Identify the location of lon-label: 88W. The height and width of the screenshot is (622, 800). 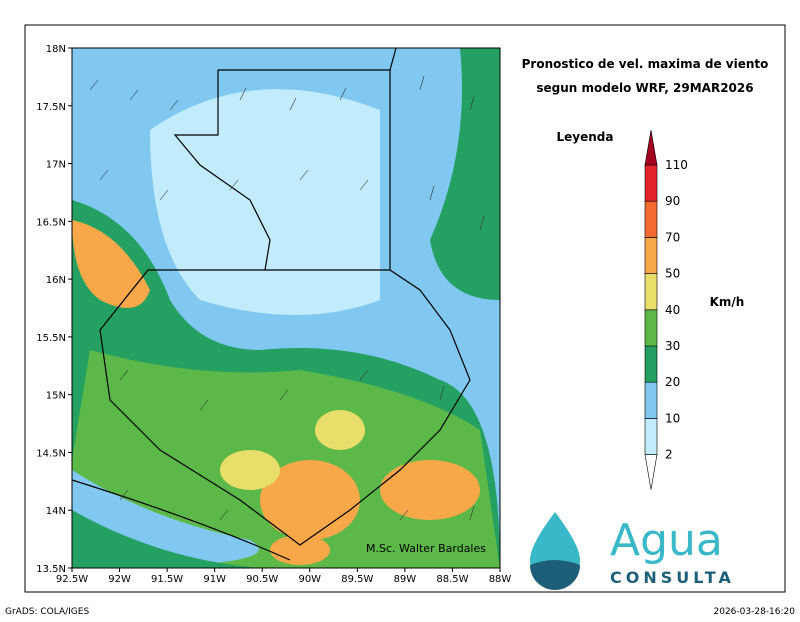
(500, 579).